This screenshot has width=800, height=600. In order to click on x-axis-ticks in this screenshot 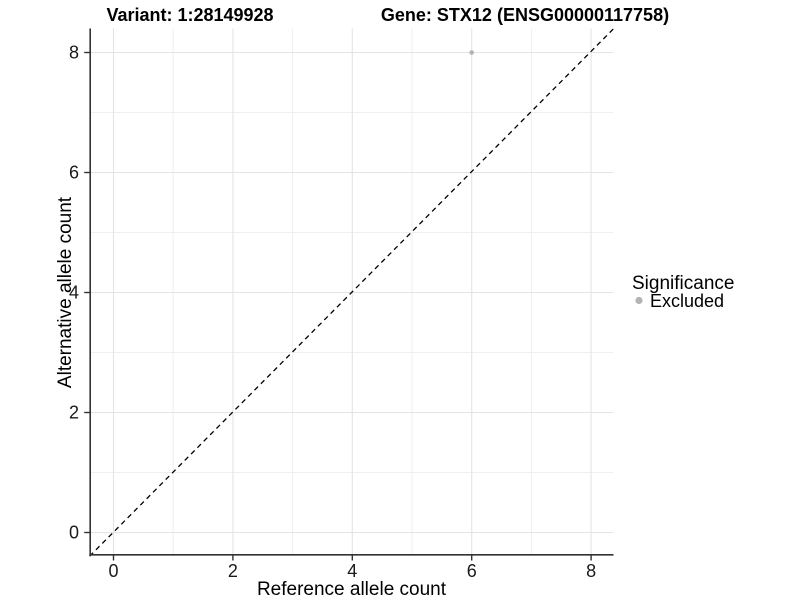, I will do `click(352, 557)`.